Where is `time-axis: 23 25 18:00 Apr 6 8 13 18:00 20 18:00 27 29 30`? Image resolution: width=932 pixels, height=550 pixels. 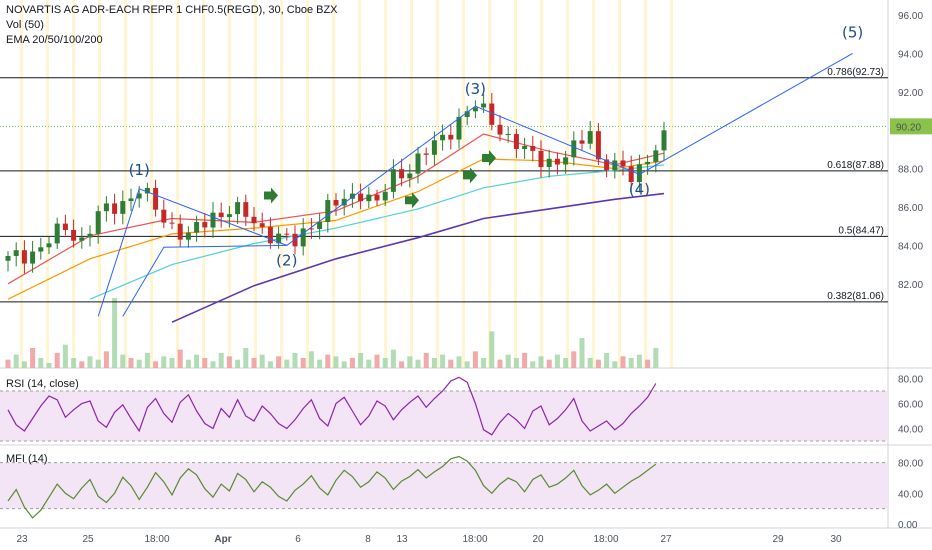 time-axis: 23 25 18:00 Apr 6 8 13 18:00 20 18:00 27 29 30 is located at coordinates (429, 539).